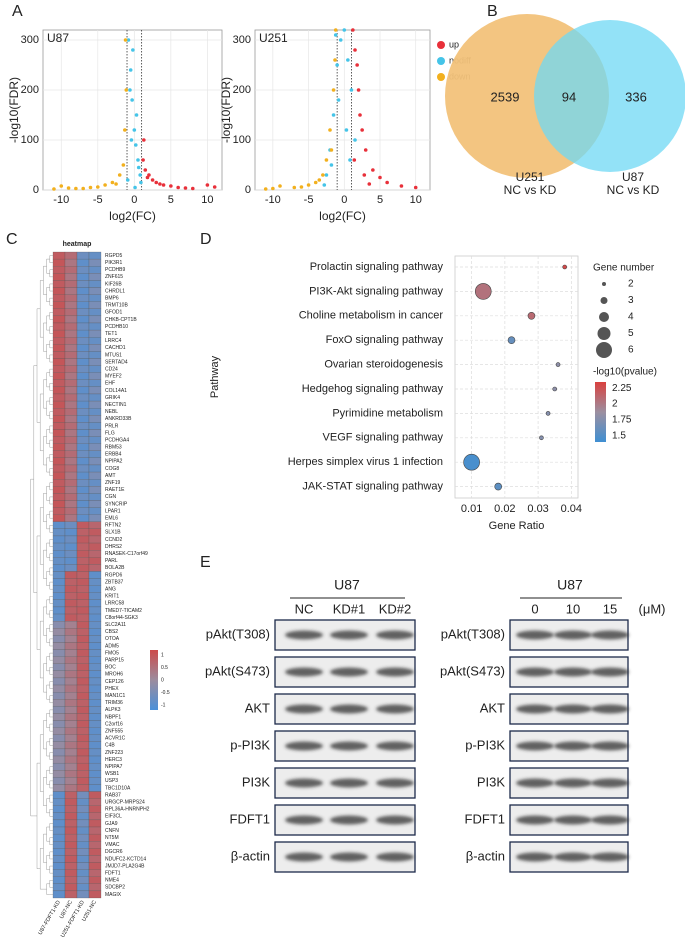  Describe the element at coordinates (604, 317) in the screenshot. I see `size-legend-marker` at that location.